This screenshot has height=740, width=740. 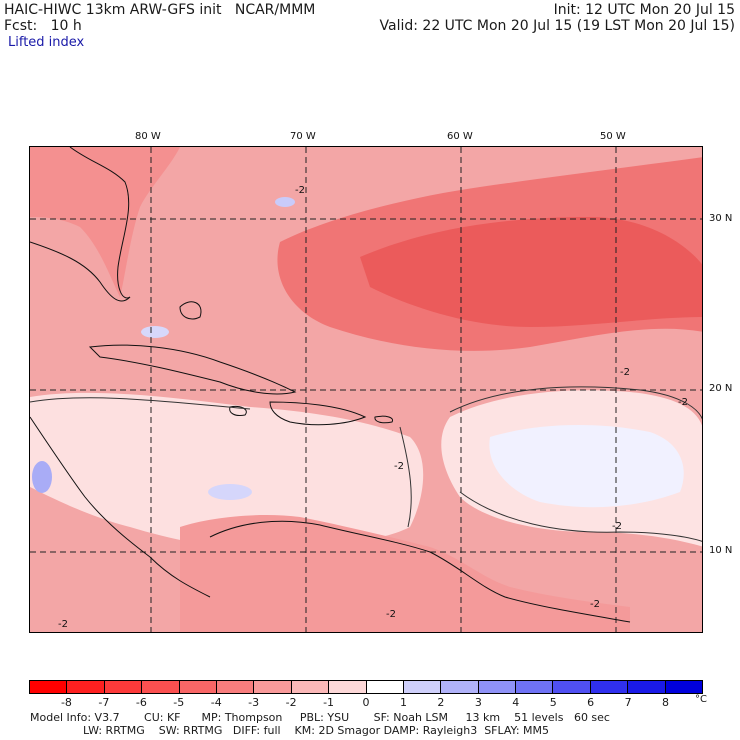 I want to click on colorbar-tick-label: -4, so click(x=216, y=702).